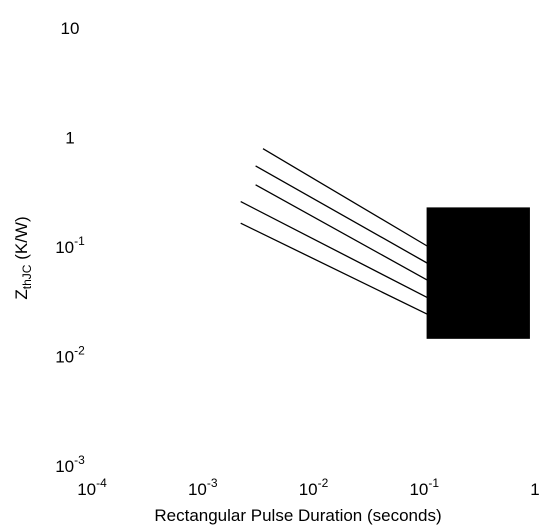 This screenshot has height=532, width=545. What do you see at coordinates (433, 483) in the screenshot?
I see `x-tick-exponent: -1` at bounding box center [433, 483].